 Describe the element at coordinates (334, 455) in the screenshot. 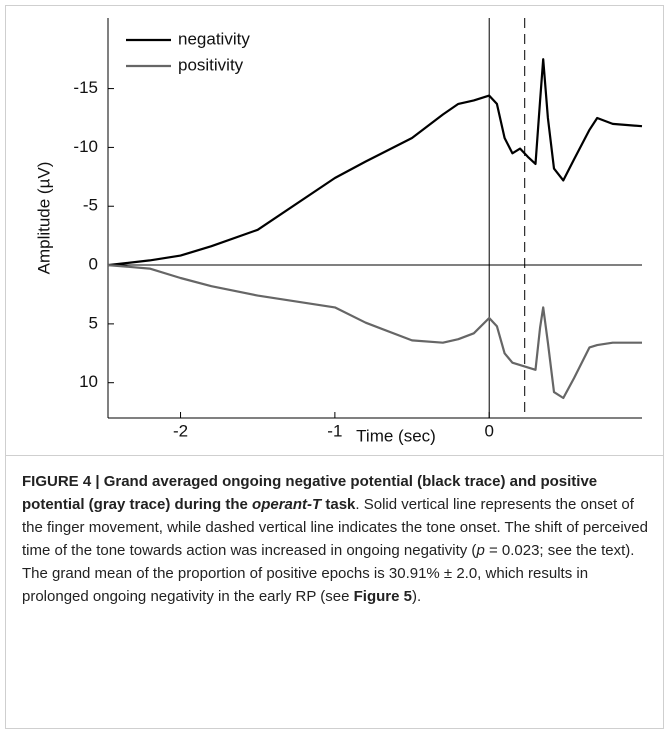

I see `separator` at that location.